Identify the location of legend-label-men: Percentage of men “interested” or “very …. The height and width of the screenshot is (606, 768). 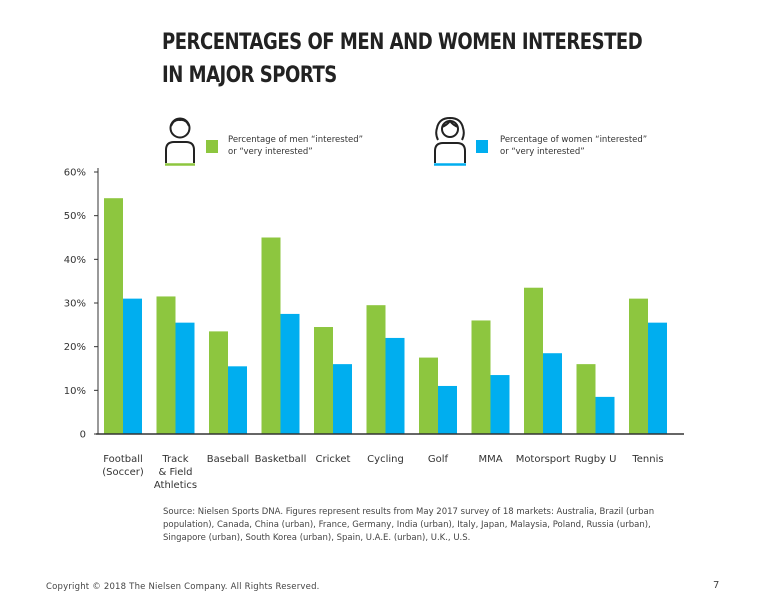
(328, 146).